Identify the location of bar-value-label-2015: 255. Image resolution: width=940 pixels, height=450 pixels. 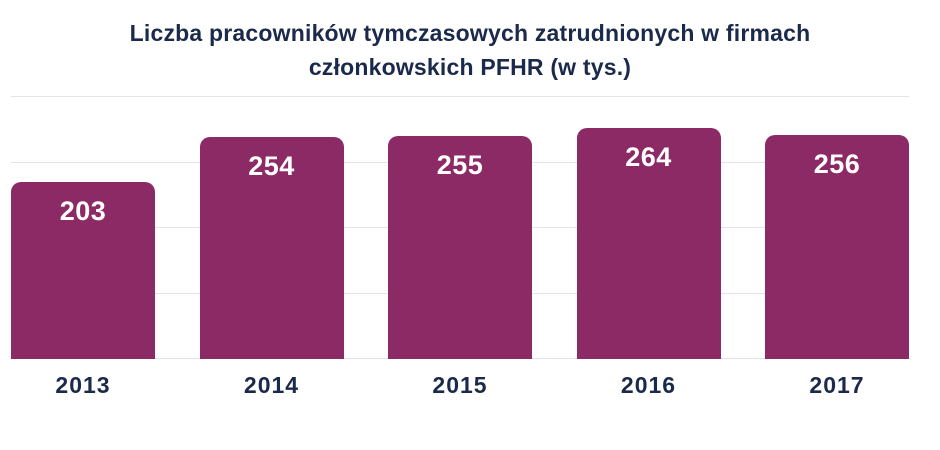
(460, 165).